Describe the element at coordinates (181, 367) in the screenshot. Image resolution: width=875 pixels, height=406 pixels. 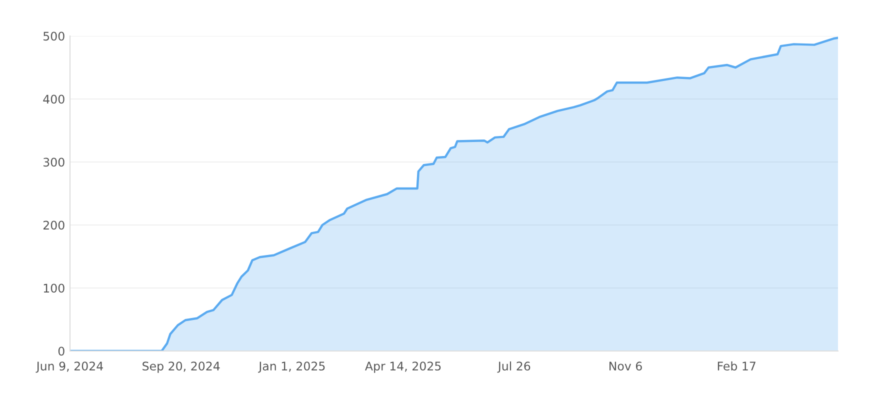
I see `x-tick-label: Sep 20, 2024` at that location.